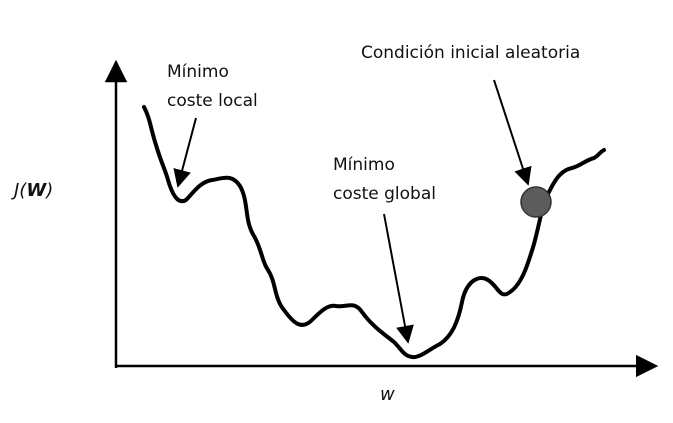  Describe the element at coordinates (19, 190) in the screenshot. I see `y-axis-label-prefix: J(` at that location.